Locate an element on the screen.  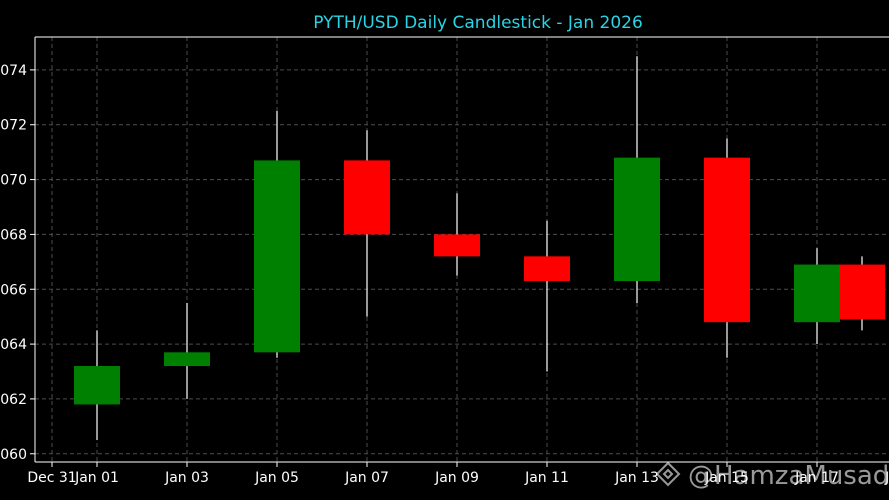
chart-title: PYTH/USD Daily Candlestick - Jan 2026 is located at coordinates (478, 23).